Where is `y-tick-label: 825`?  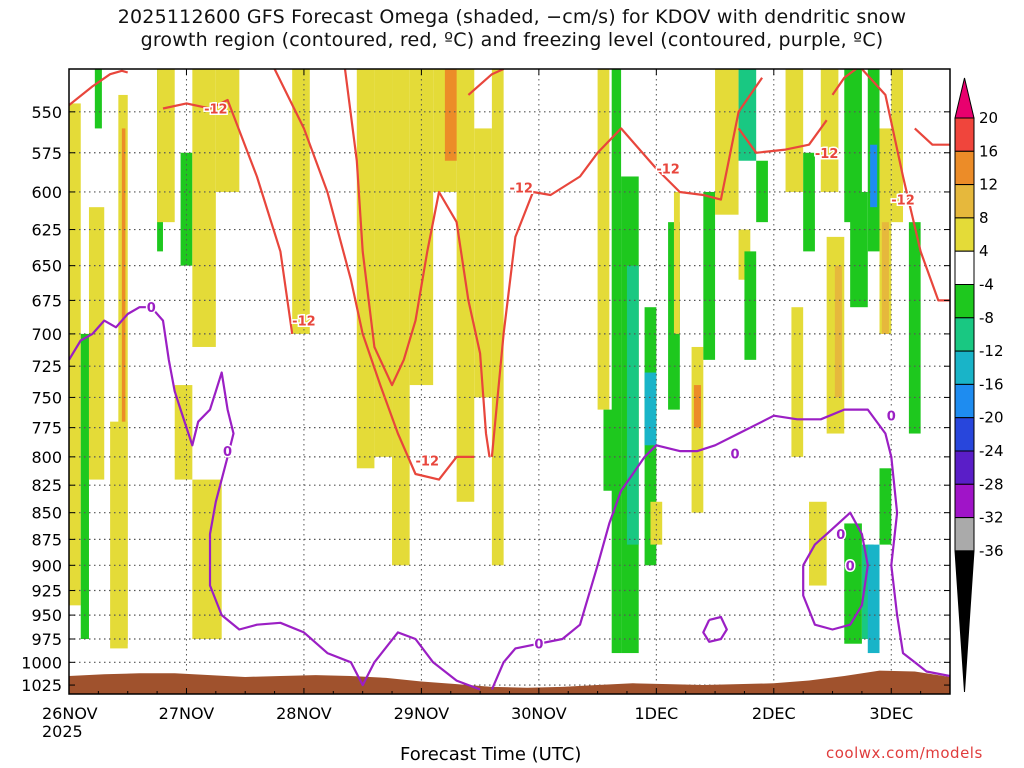
y-tick-label: 825 is located at coordinates (46, 485).